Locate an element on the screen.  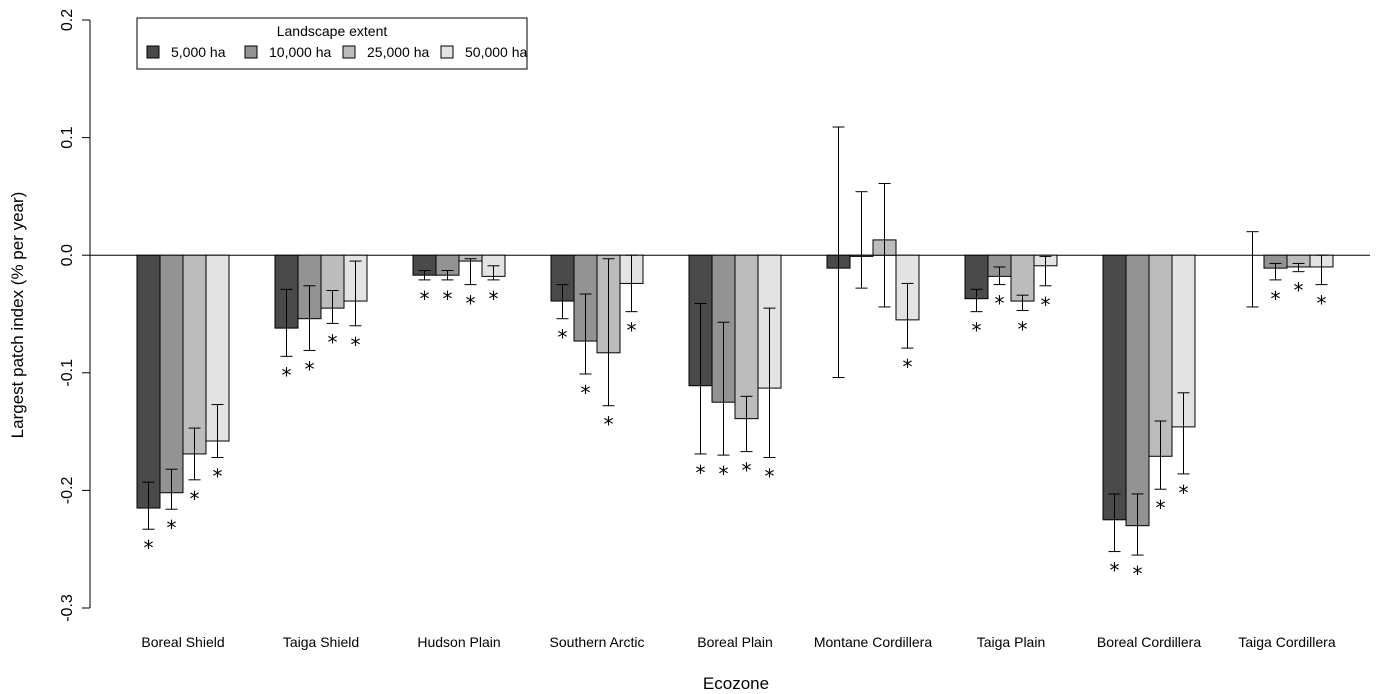
category-label: Southern Arctic is located at coordinates (597, 642).